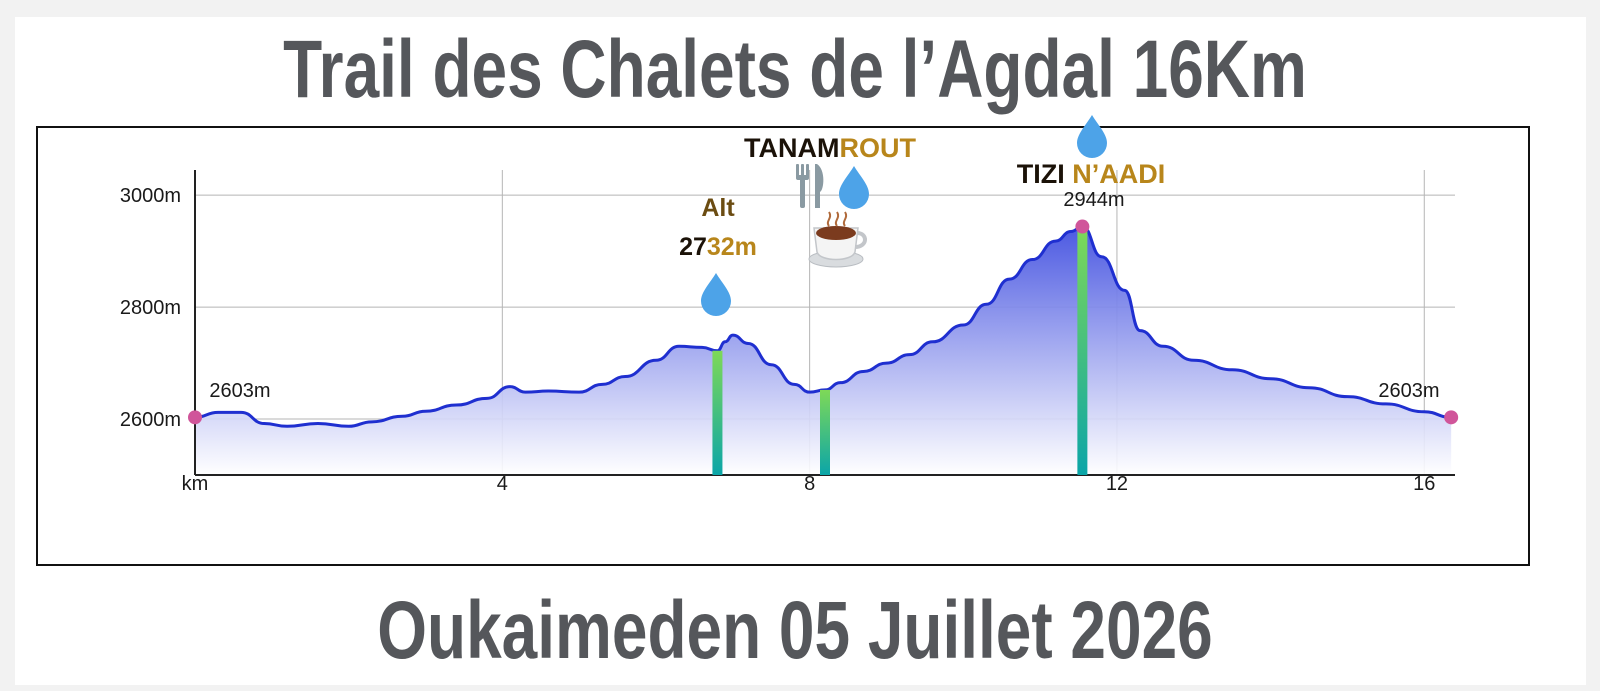 The height and width of the screenshot is (691, 1600). What do you see at coordinates (502, 484) in the screenshot?
I see `x-tick-label: 4` at bounding box center [502, 484].